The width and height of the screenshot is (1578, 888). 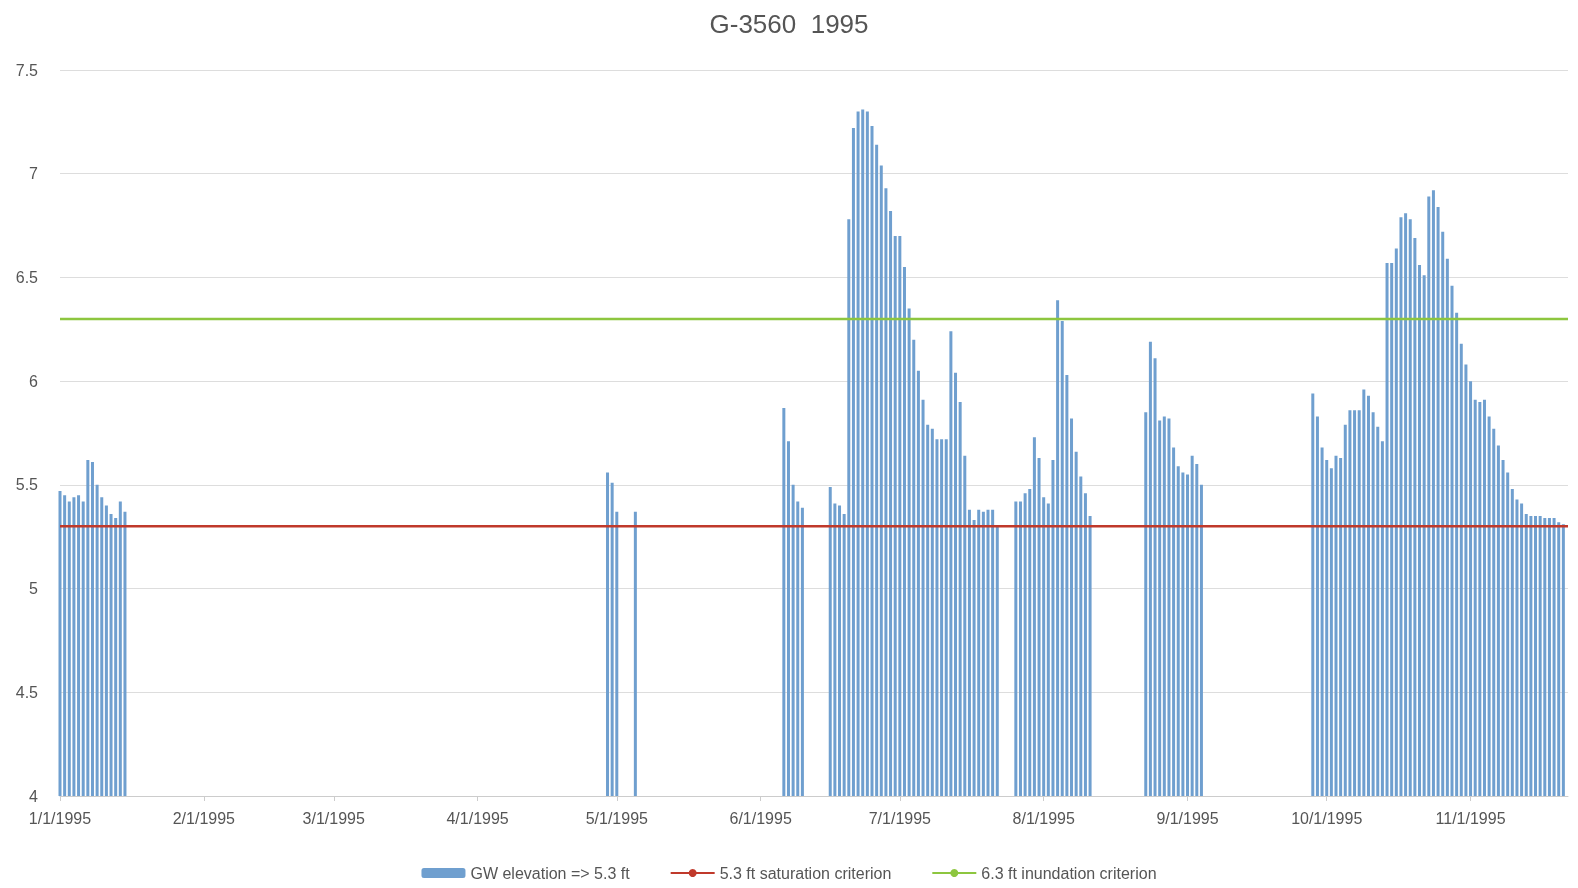 I want to click on x-tick-label: 10/1/1995, so click(x=1327, y=818).